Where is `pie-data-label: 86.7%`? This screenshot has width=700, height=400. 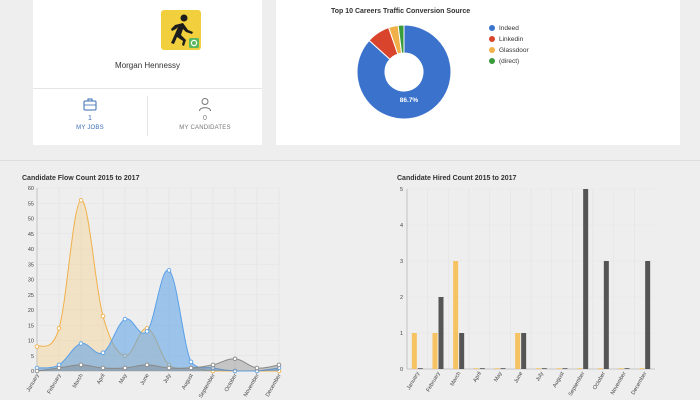 pie-data-label: 86.7% is located at coordinates (409, 100).